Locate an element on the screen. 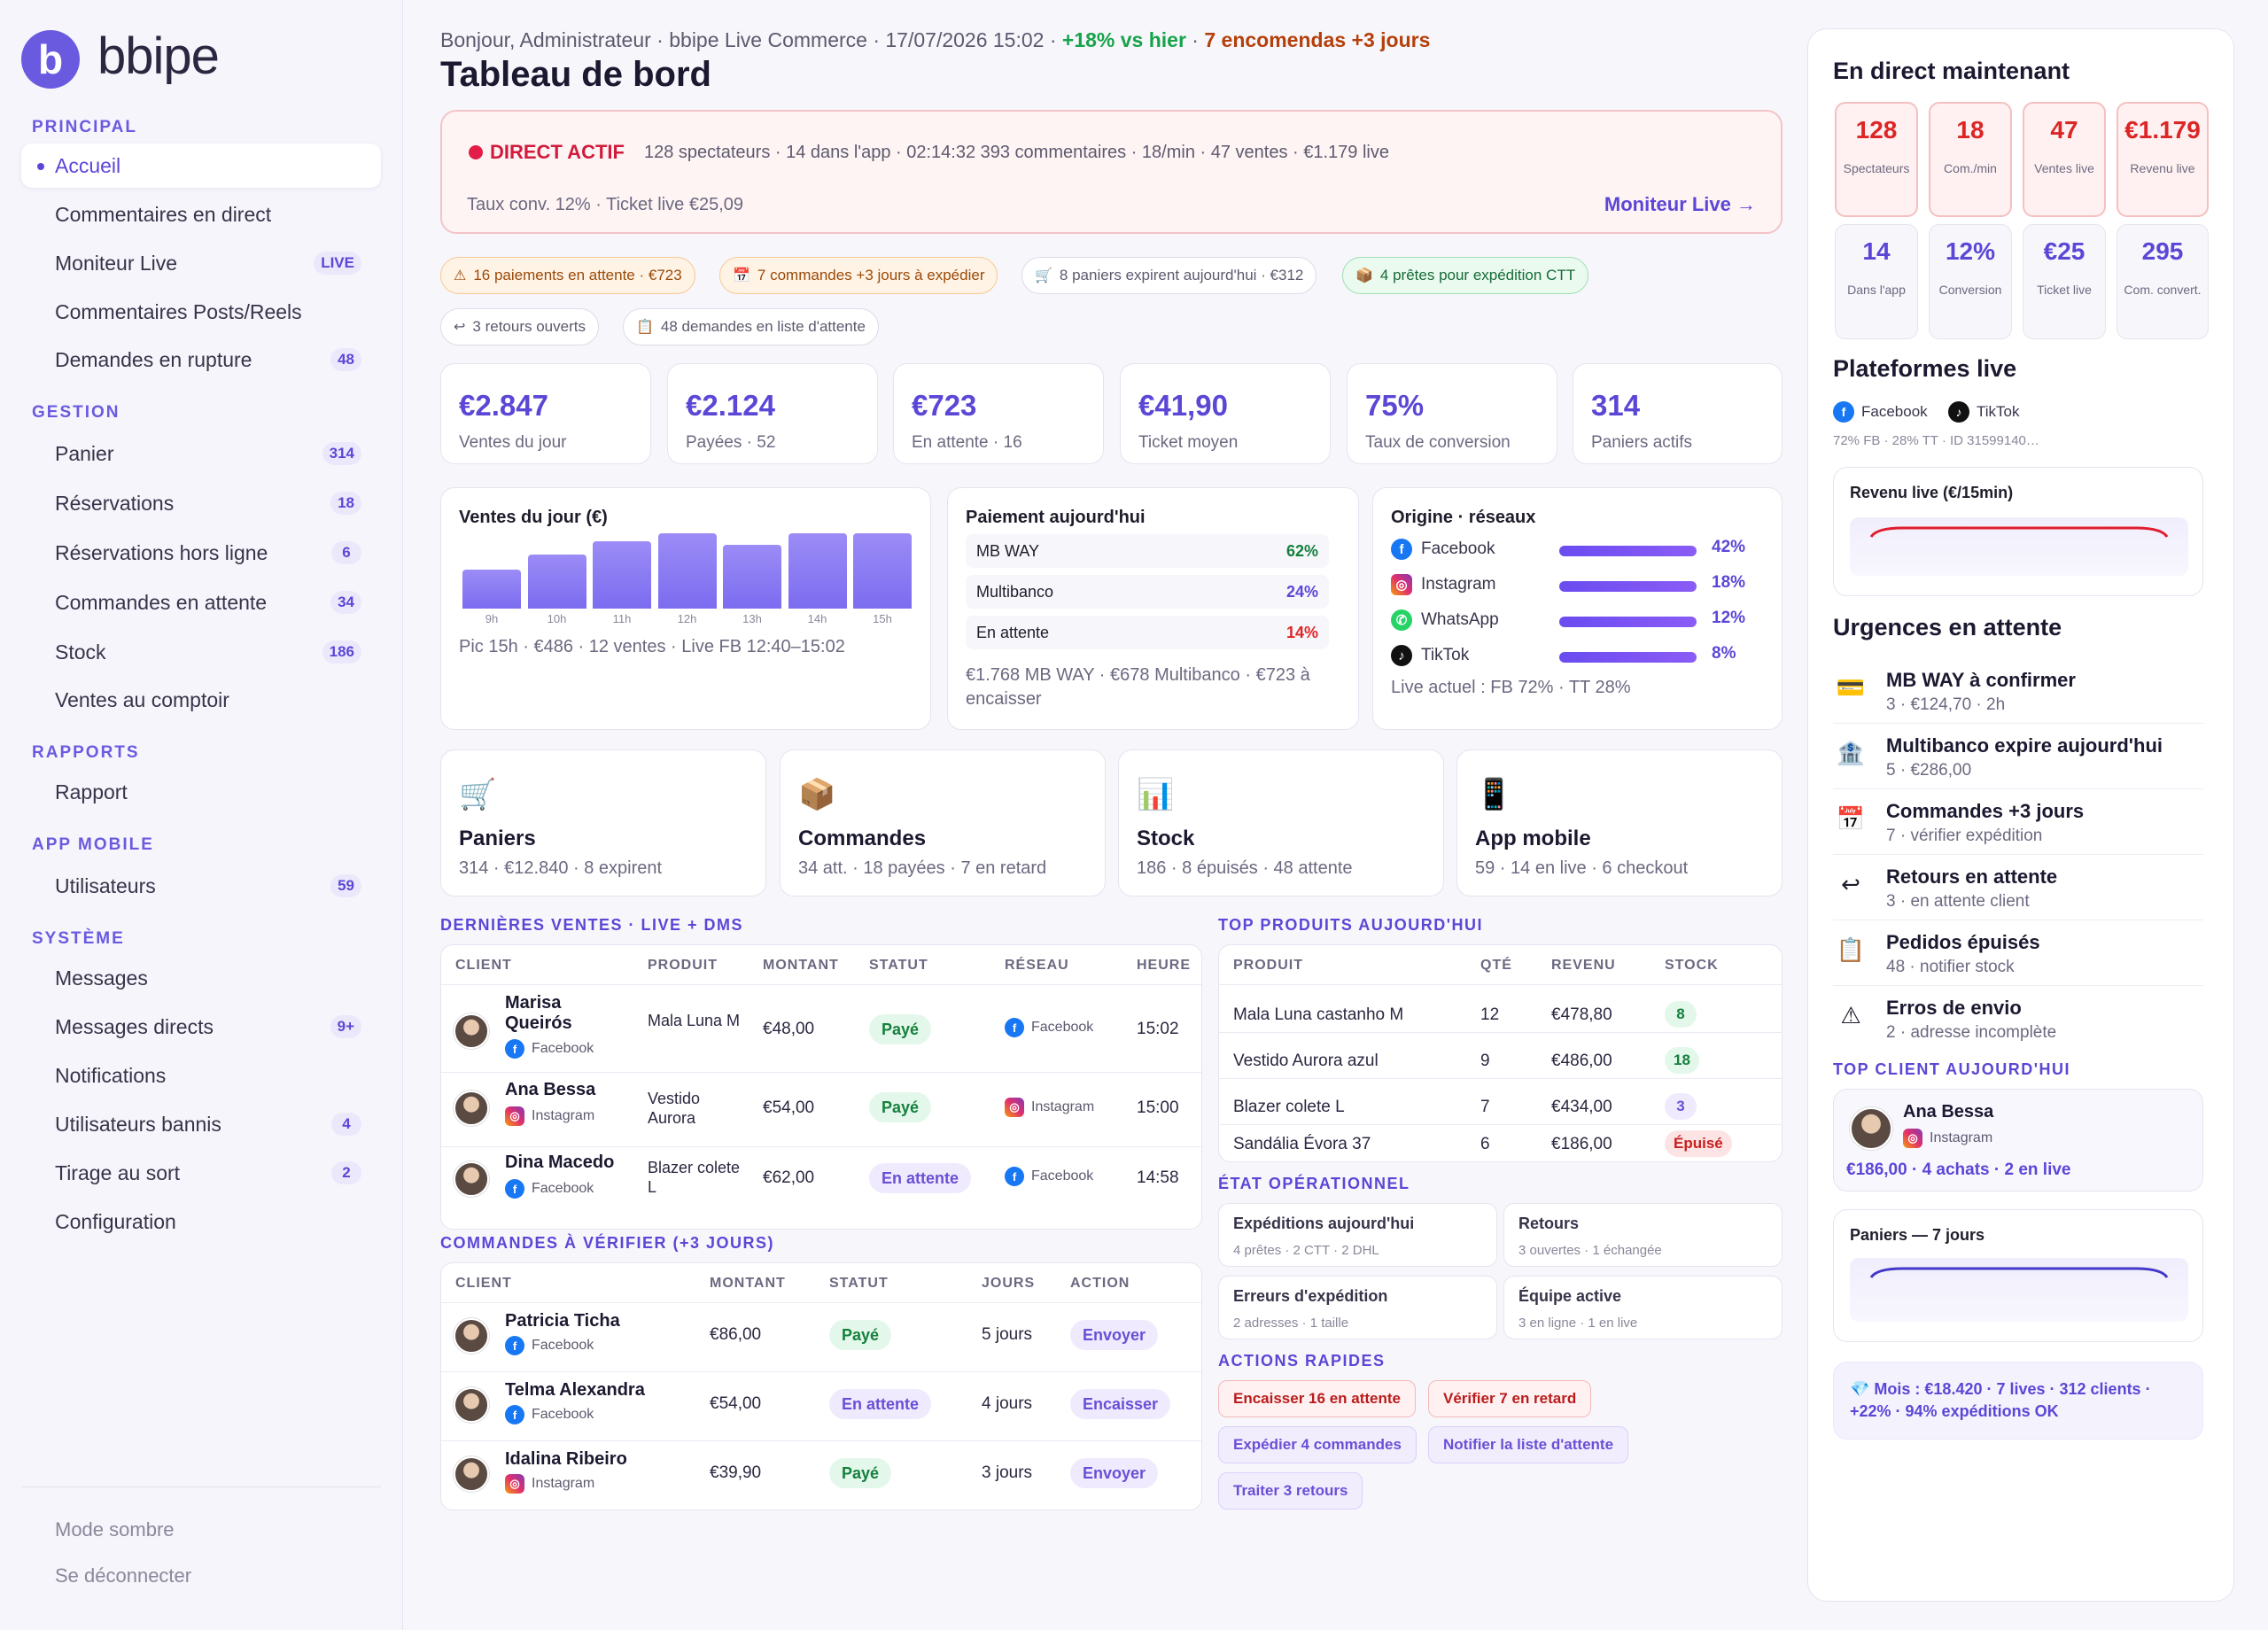 The image size is (2268, 1630). revenue: €434,00 is located at coordinates (1581, 1107).